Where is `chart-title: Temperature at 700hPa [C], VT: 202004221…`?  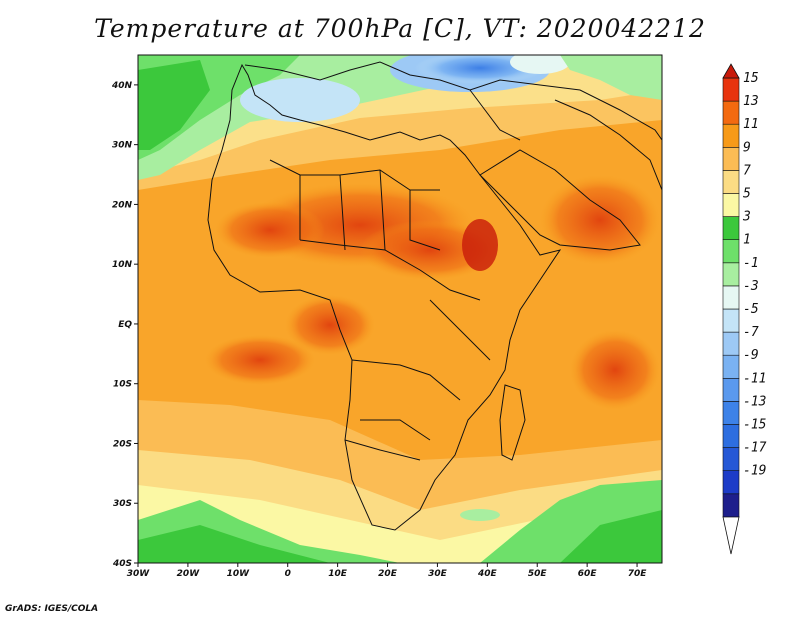
chart-title: Temperature at 700hPa [C], VT: 202004221… is located at coordinates (400, 28).